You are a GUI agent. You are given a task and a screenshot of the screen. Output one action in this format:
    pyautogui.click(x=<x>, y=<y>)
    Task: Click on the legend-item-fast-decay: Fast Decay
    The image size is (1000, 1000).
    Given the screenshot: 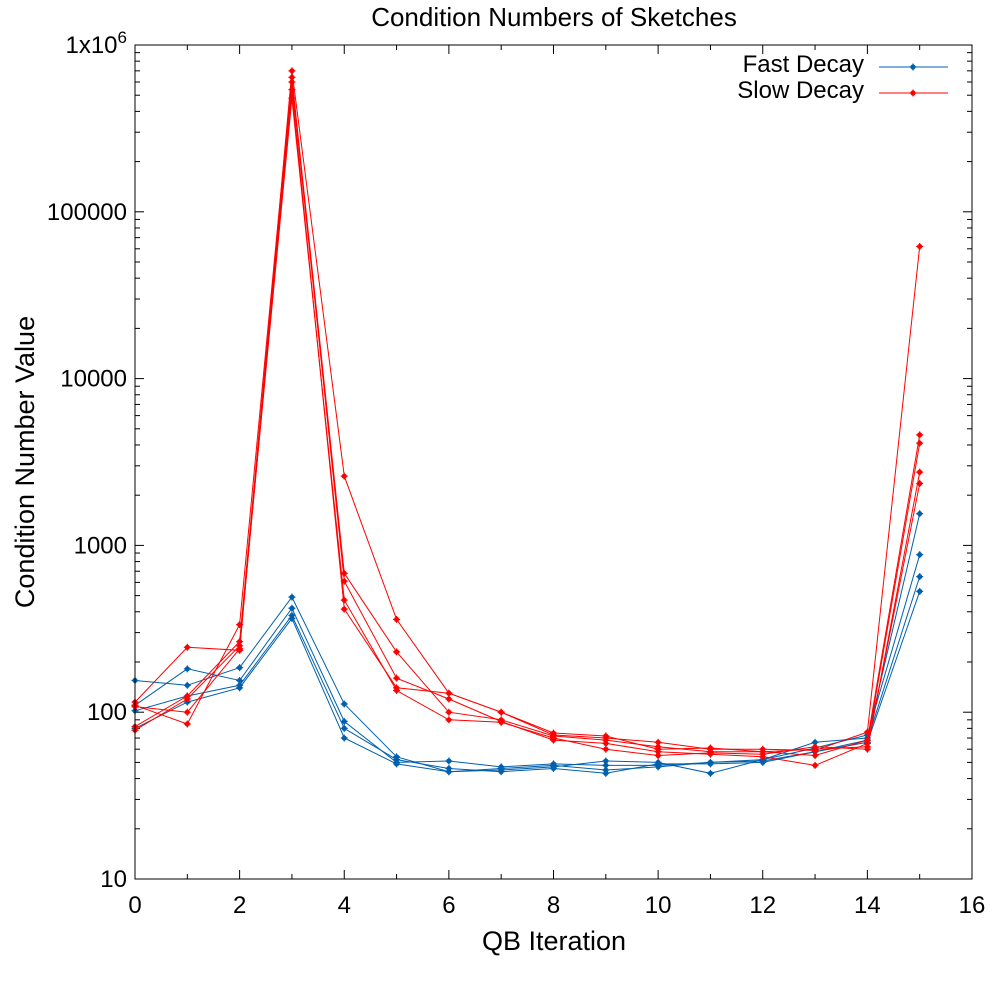 What is the action you would take?
    pyautogui.click(x=845, y=64)
    